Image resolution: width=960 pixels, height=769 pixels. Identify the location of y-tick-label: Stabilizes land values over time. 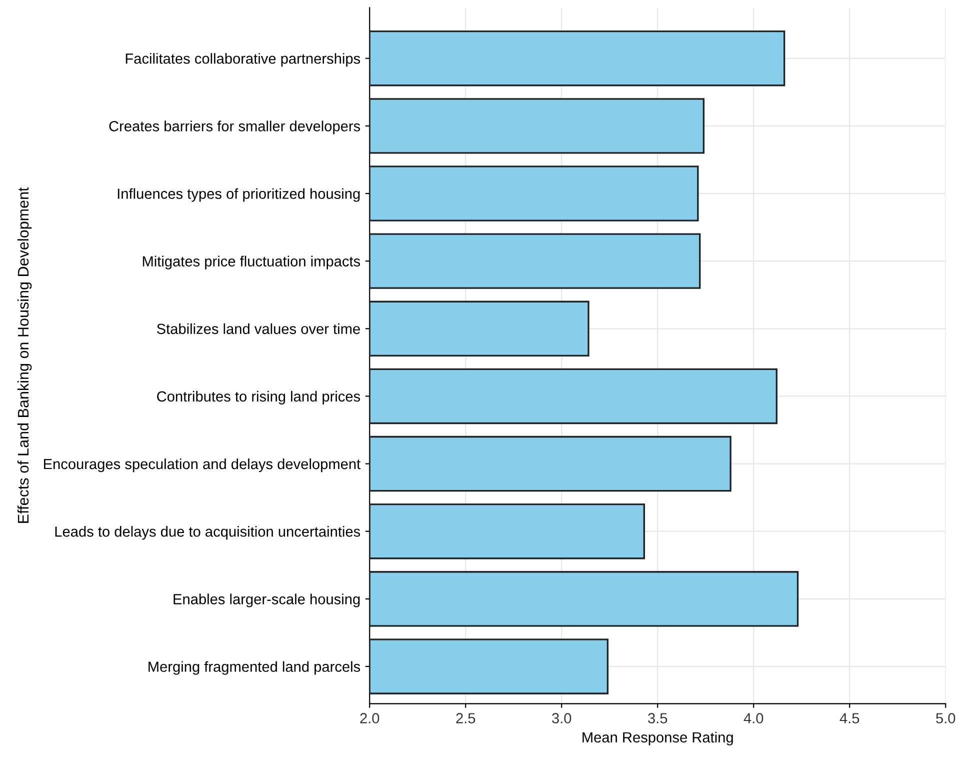
(258, 328).